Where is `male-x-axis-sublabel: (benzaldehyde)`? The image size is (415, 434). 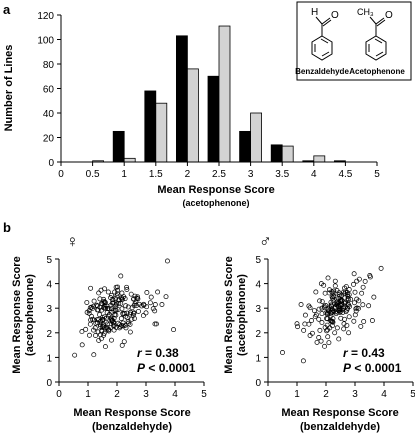
male-x-axis-sublabel: (benzaldehyde) is located at coordinates (340, 427).